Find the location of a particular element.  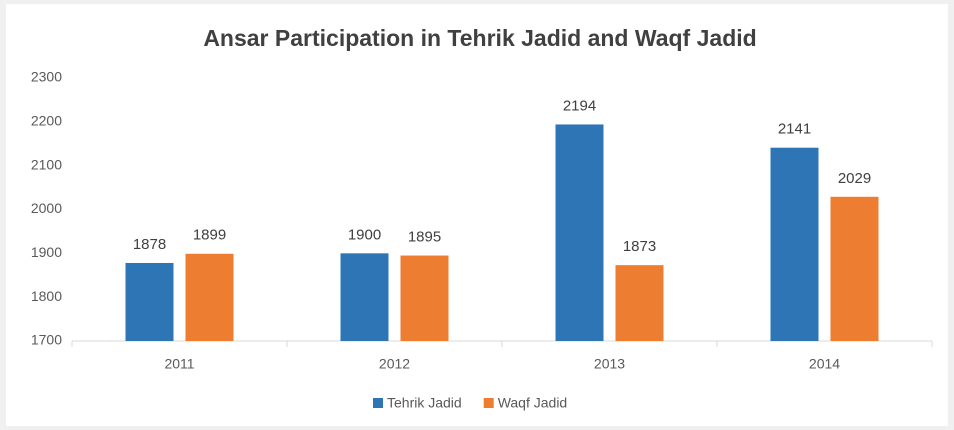

x-tick-label: 2013 is located at coordinates (609, 364).